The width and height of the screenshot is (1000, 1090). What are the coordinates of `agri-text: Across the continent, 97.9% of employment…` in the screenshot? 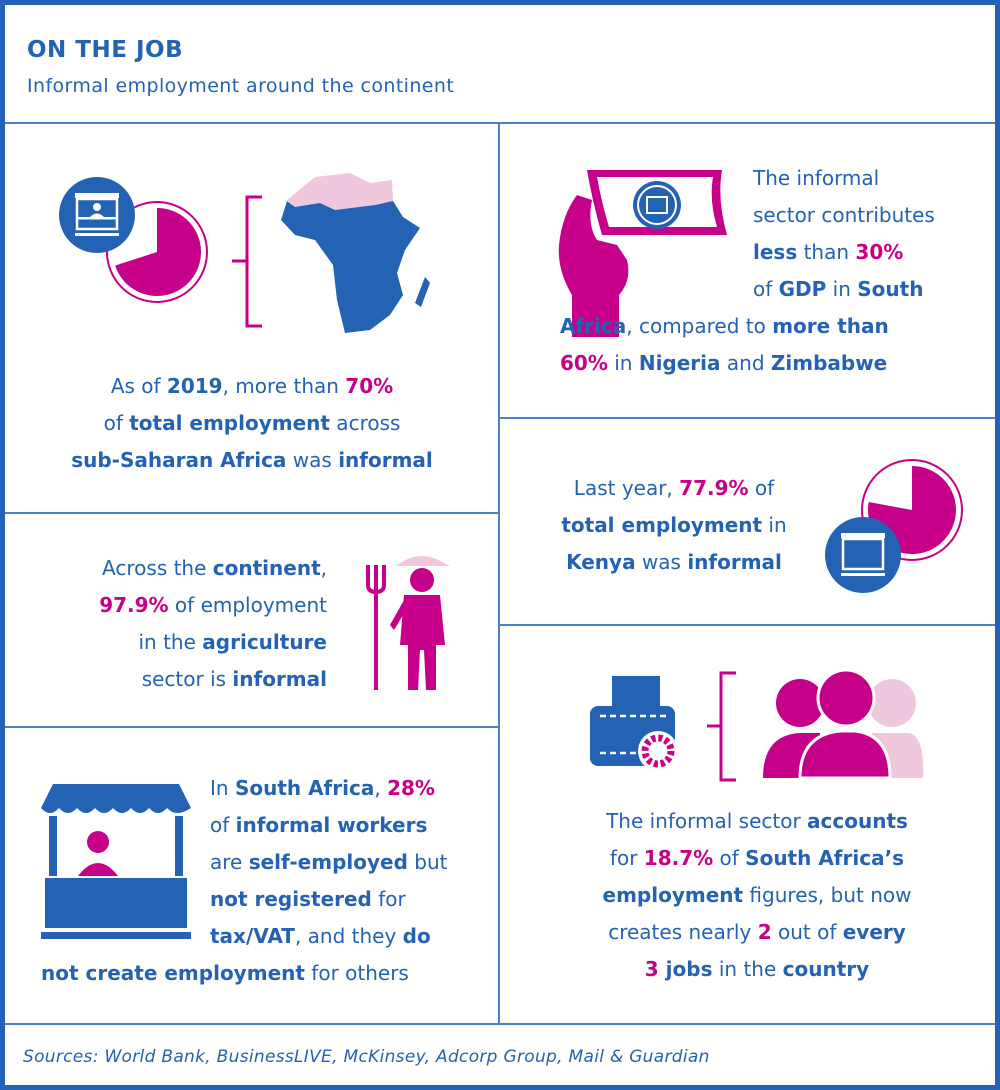 It's located at (213, 624).